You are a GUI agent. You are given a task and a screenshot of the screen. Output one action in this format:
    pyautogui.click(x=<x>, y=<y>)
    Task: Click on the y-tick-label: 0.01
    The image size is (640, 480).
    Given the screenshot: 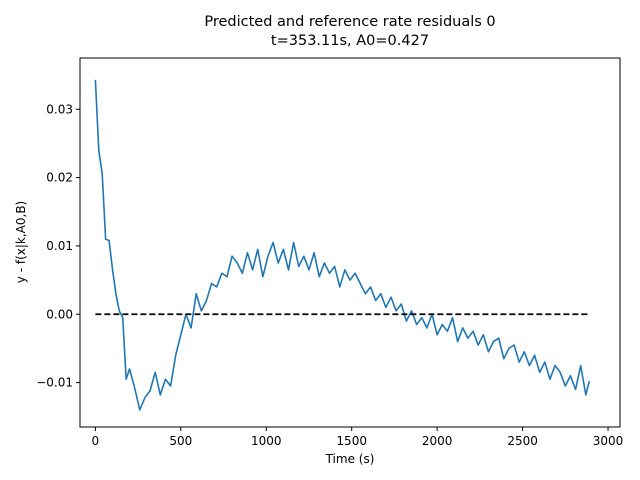 What is the action you would take?
    pyautogui.click(x=59, y=246)
    